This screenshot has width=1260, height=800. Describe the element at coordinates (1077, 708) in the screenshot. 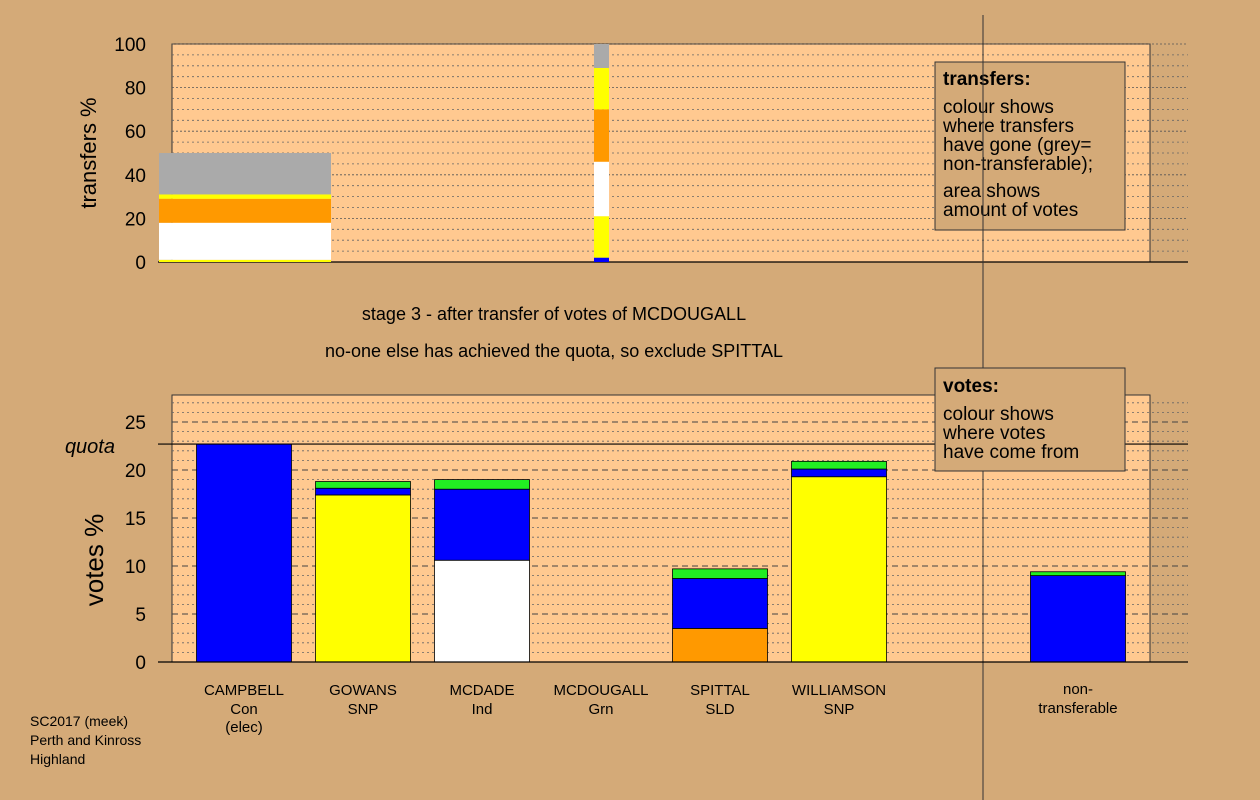

I see `nontransferable-label: transferable` at that location.